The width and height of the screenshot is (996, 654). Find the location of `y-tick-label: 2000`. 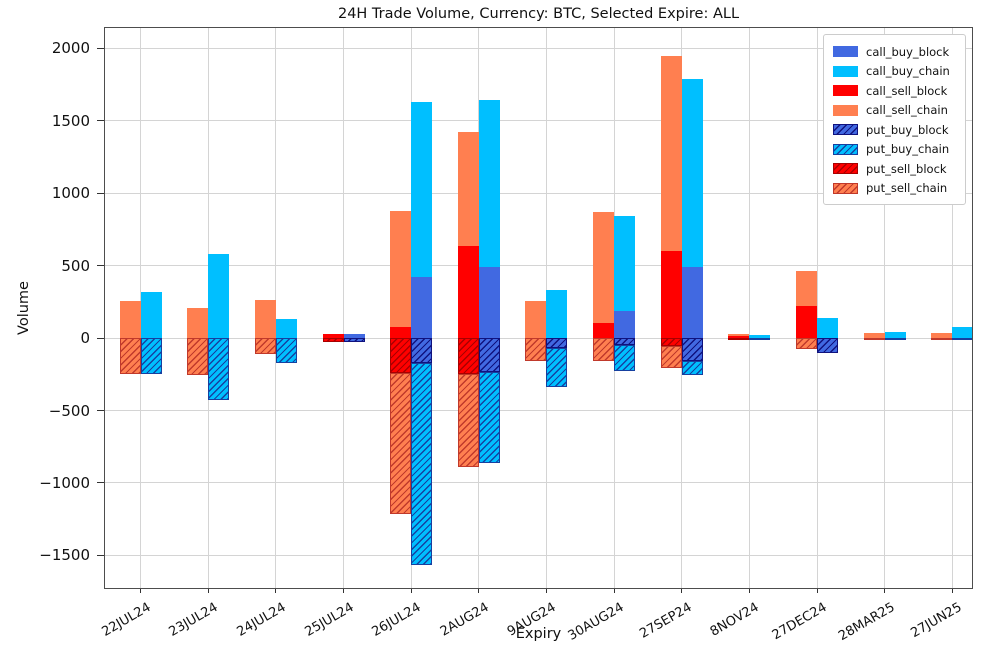

y-tick-label: 2000 is located at coordinates (70, 48).